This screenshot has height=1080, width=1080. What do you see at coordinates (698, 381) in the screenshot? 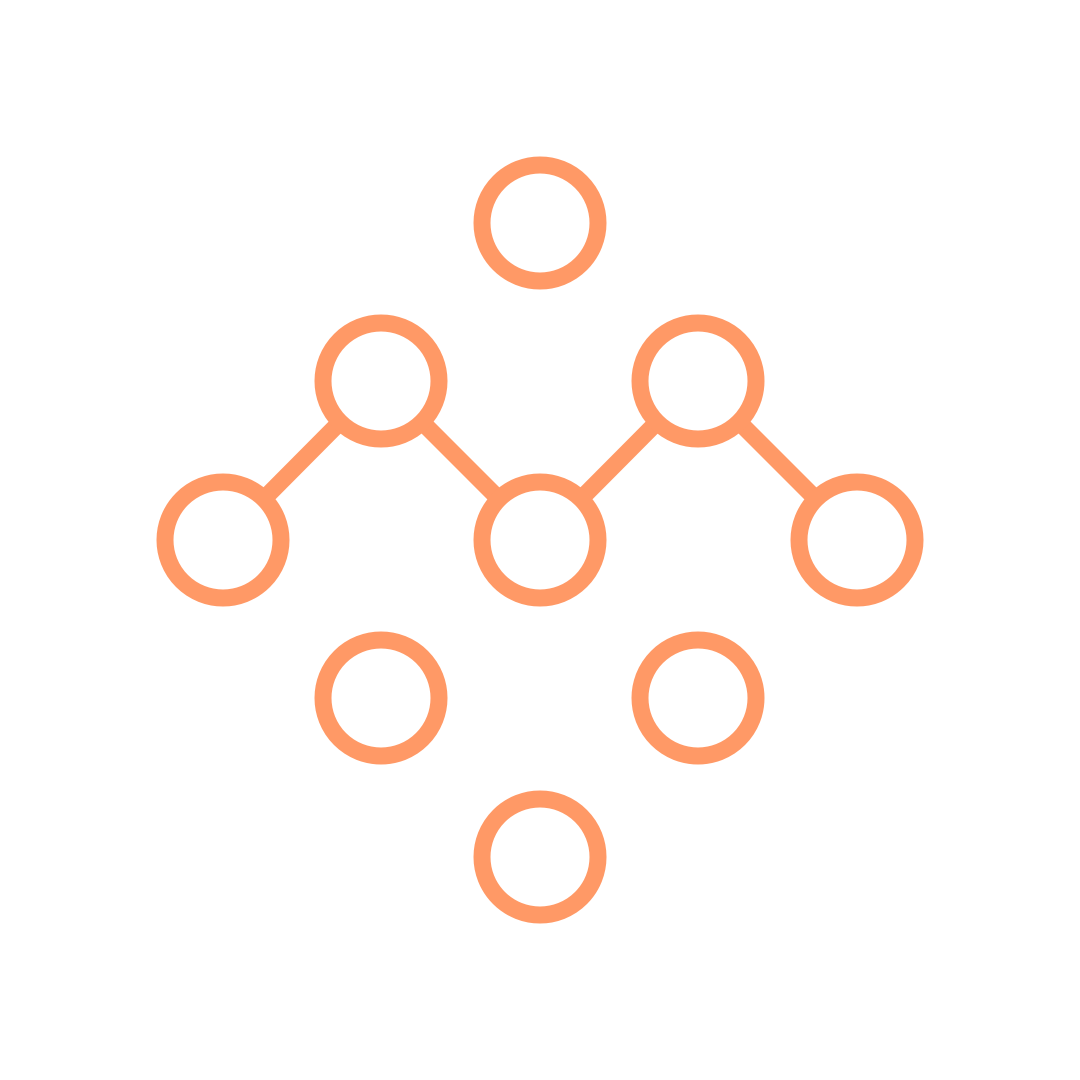
I see `node-circle-upper-right` at bounding box center [698, 381].